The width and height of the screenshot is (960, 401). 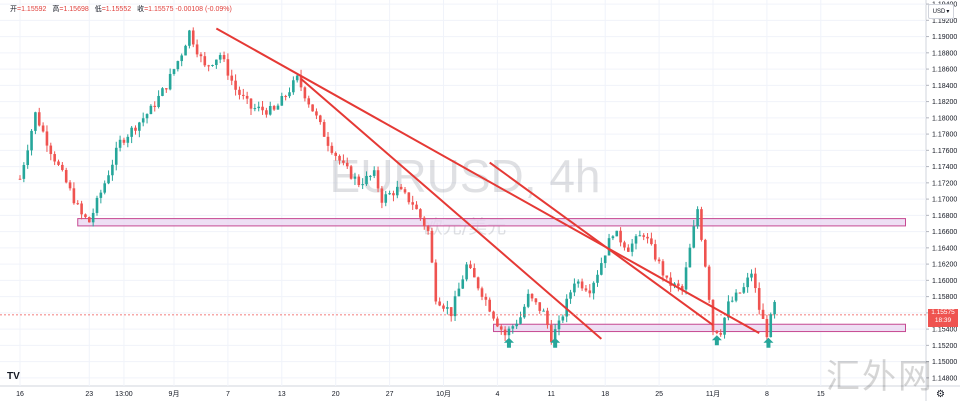 I want to click on close-value: =1.15575, so click(x=159, y=9).